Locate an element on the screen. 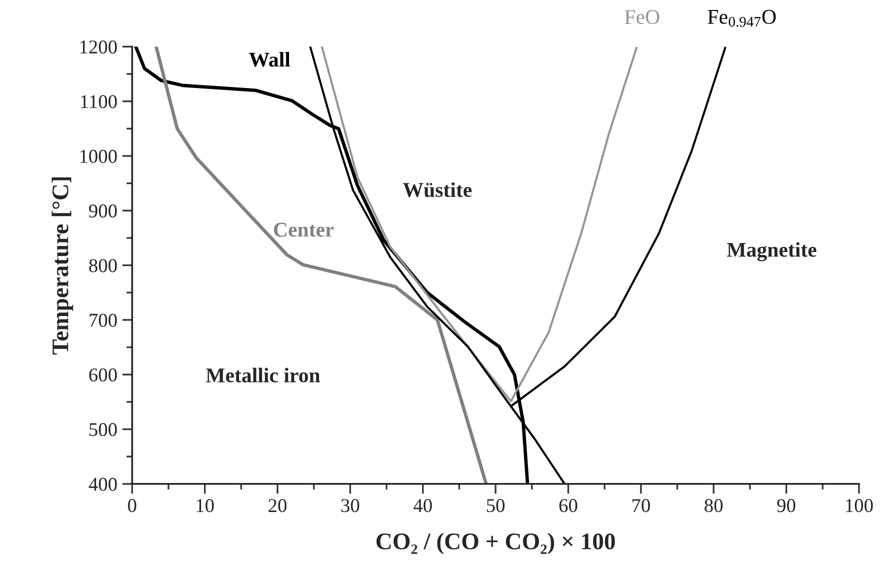  y-axis-title: Temperature [°C] is located at coordinates (63, 266).